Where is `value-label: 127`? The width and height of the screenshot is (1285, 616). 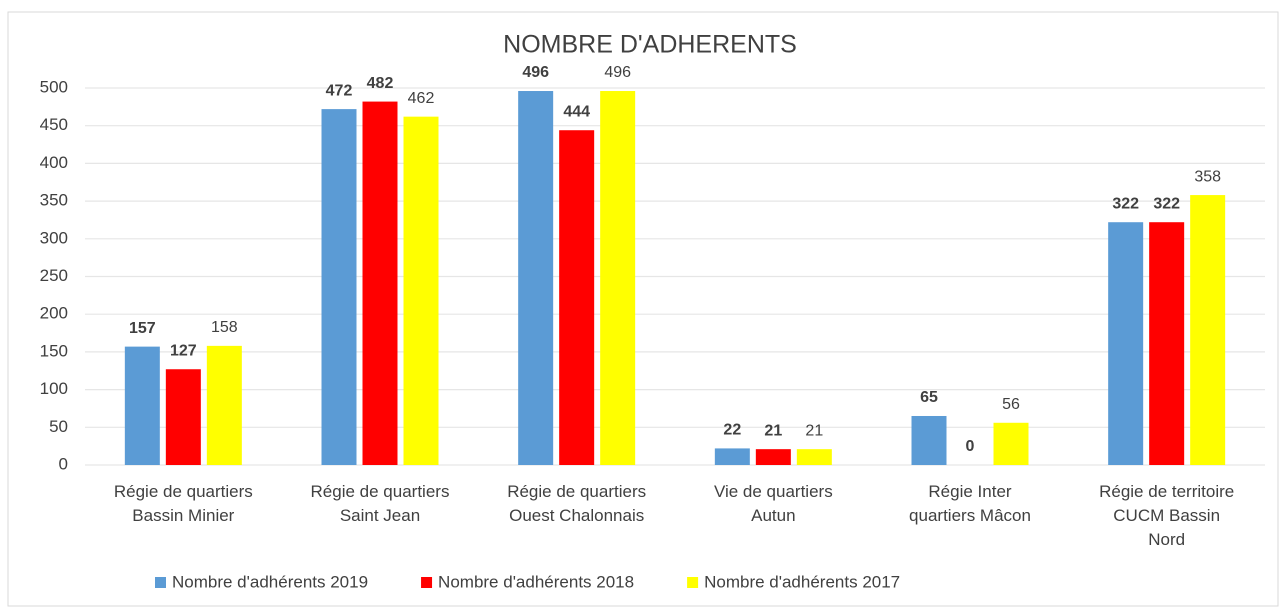 value-label: 127 is located at coordinates (183, 350).